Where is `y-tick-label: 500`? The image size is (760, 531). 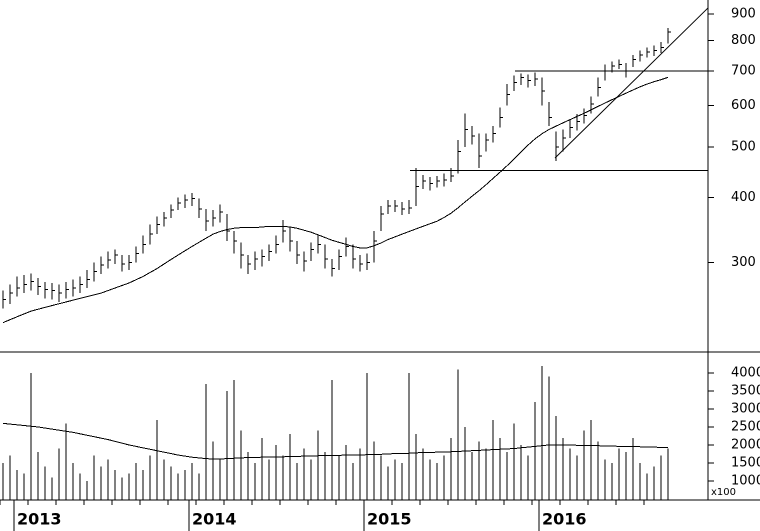
y-tick-label: 500 is located at coordinates (743, 146).